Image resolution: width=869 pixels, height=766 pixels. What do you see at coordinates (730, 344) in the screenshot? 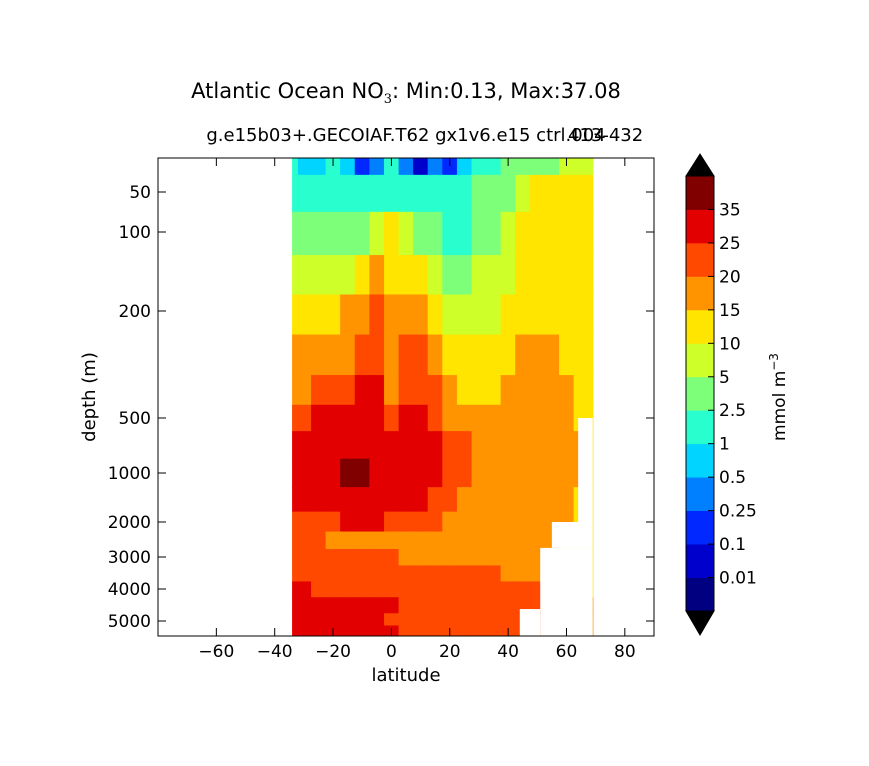
I see `colorbar-tick-label: 10` at bounding box center [730, 344].